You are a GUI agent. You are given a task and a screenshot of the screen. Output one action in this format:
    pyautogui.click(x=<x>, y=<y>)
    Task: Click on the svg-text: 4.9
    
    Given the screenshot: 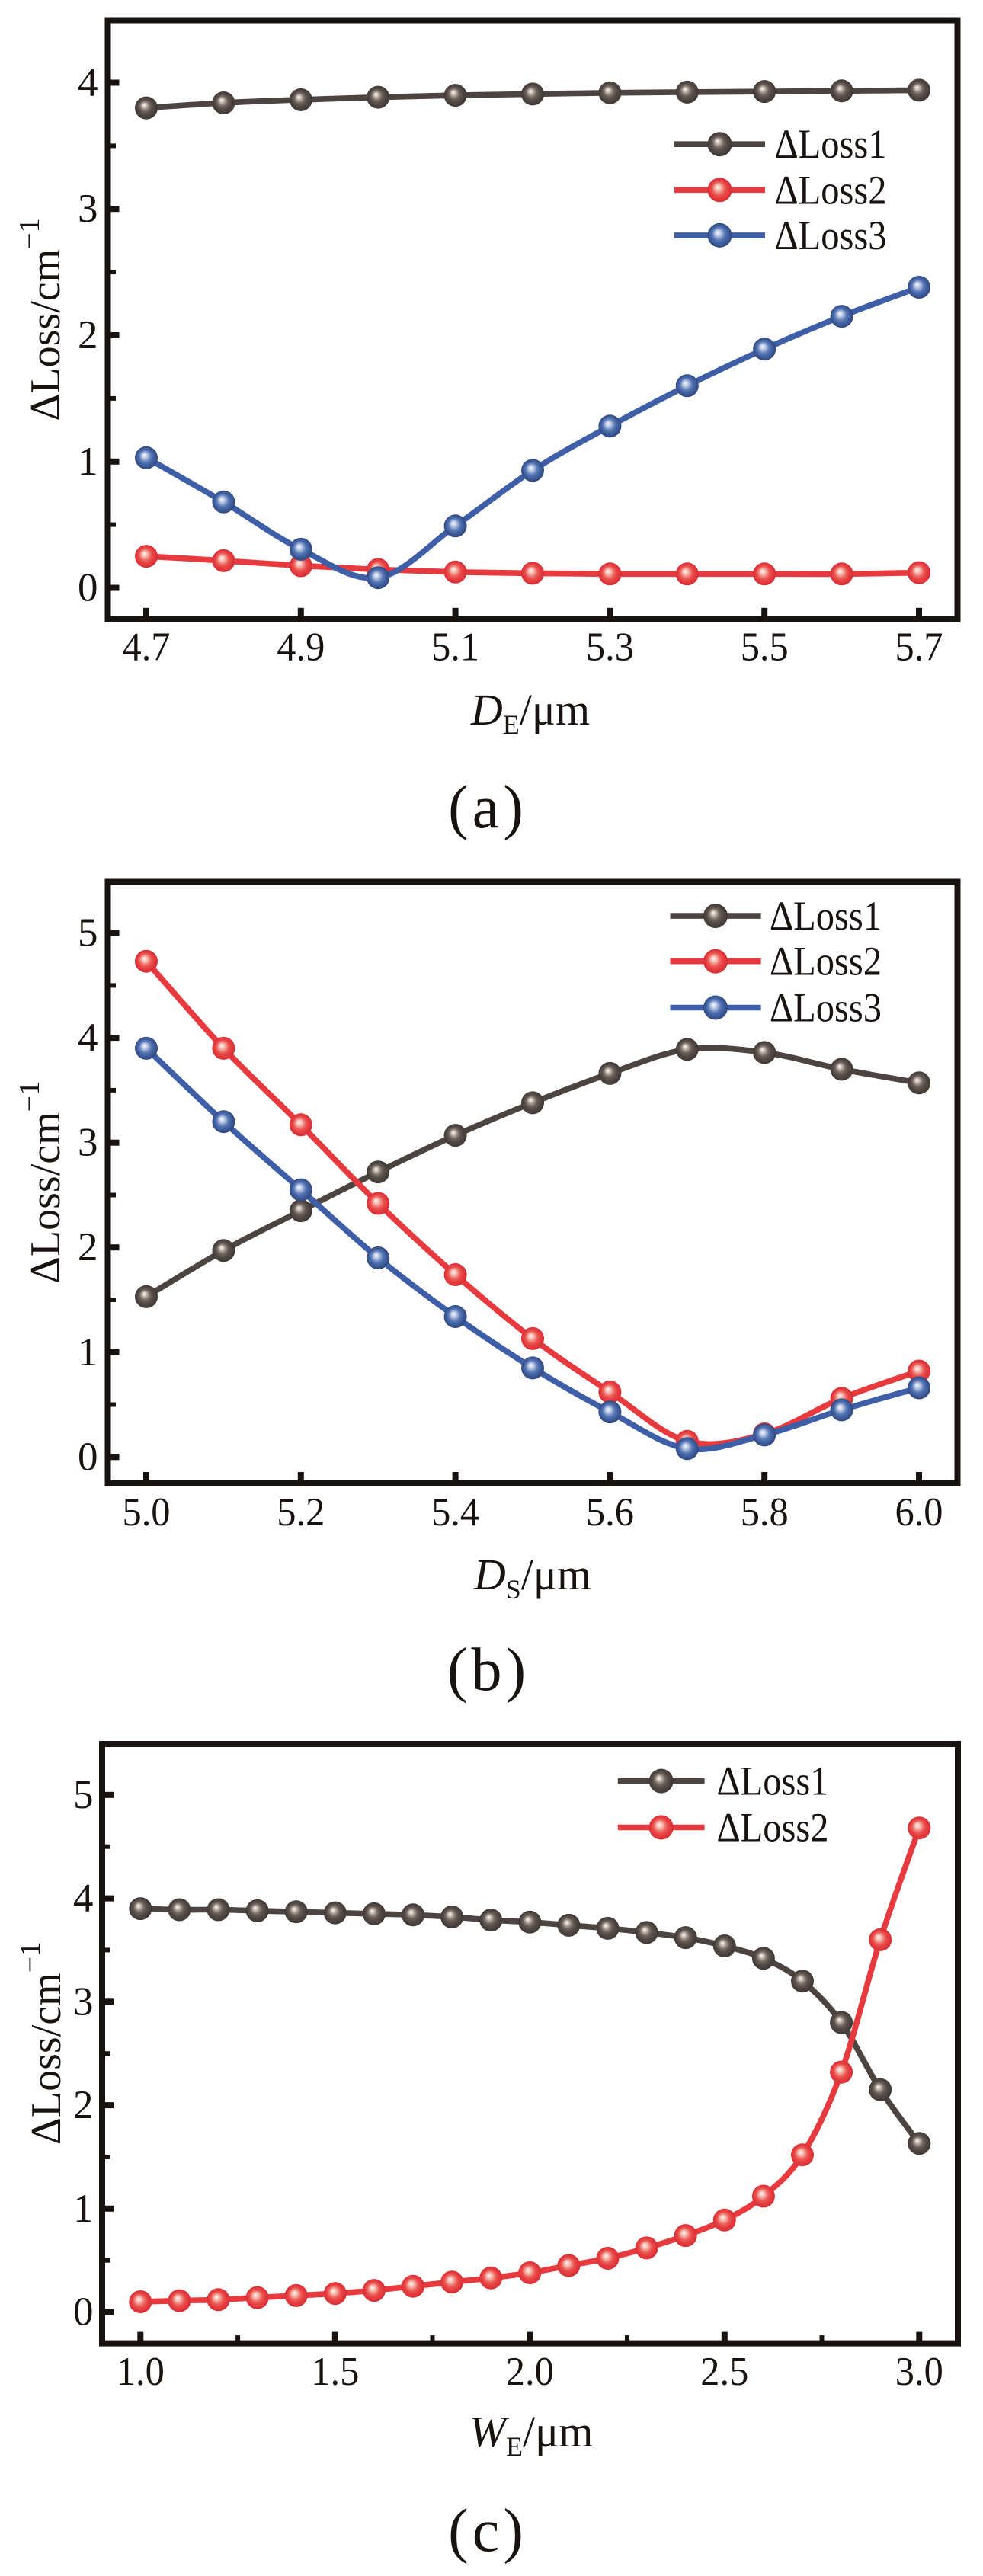 What is the action you would take?
    pyautogui.click(x=301, y=648)
    